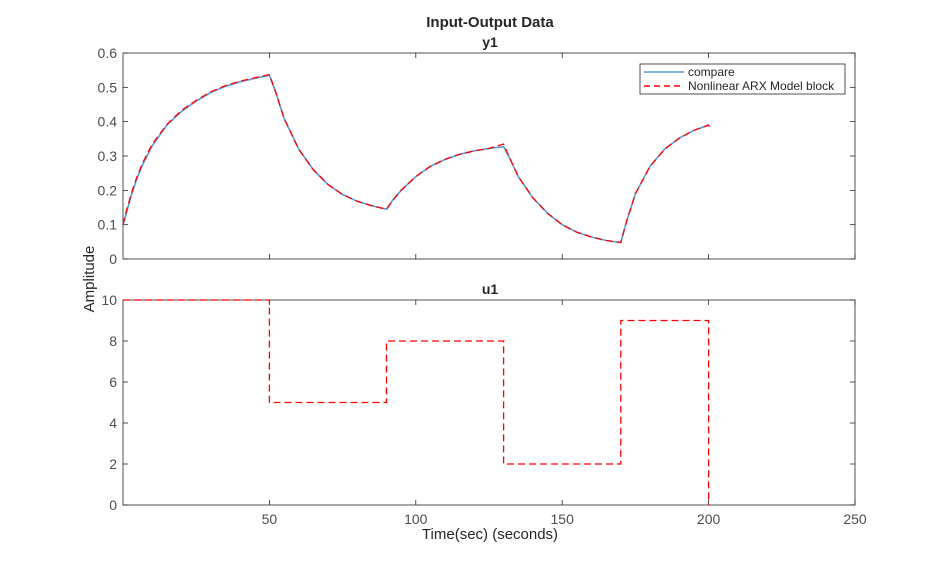 The width and height of the screenshot is (946, 569). What do you see at coordinates (490, 22) in the screenshot?
I see `figure-title: Input-Output Data` at bounding box center [490, 22].